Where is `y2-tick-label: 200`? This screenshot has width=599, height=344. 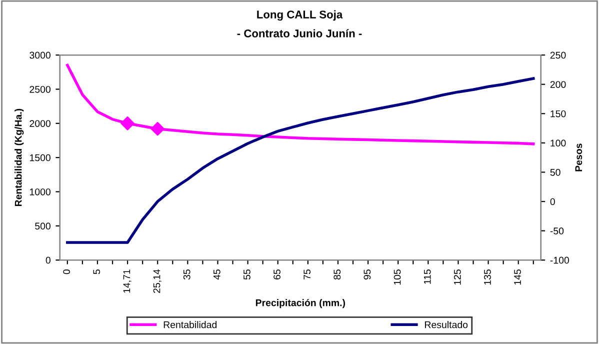 y2-tick-label: 200 is located at coordinates (558, 84).